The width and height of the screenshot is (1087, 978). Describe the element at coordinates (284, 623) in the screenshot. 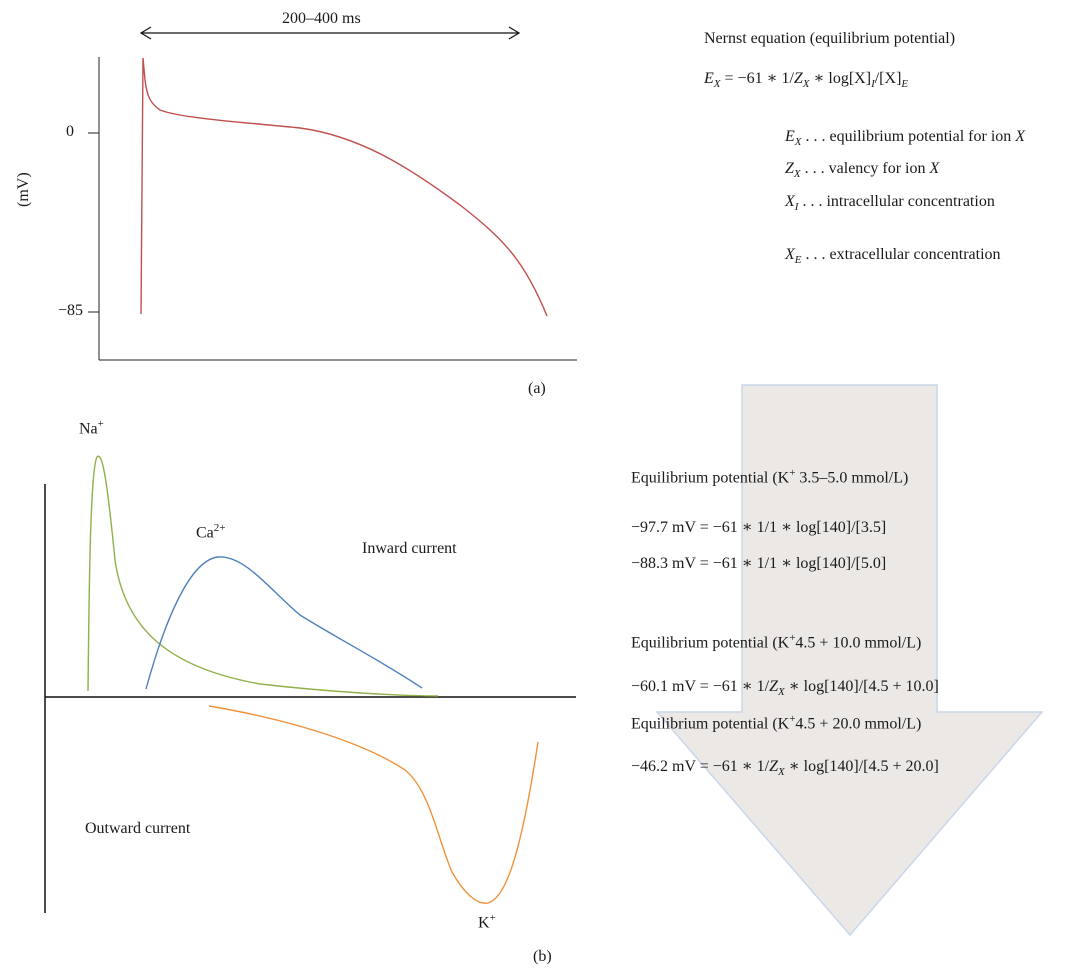

I see `ca-current-curve` at that location.